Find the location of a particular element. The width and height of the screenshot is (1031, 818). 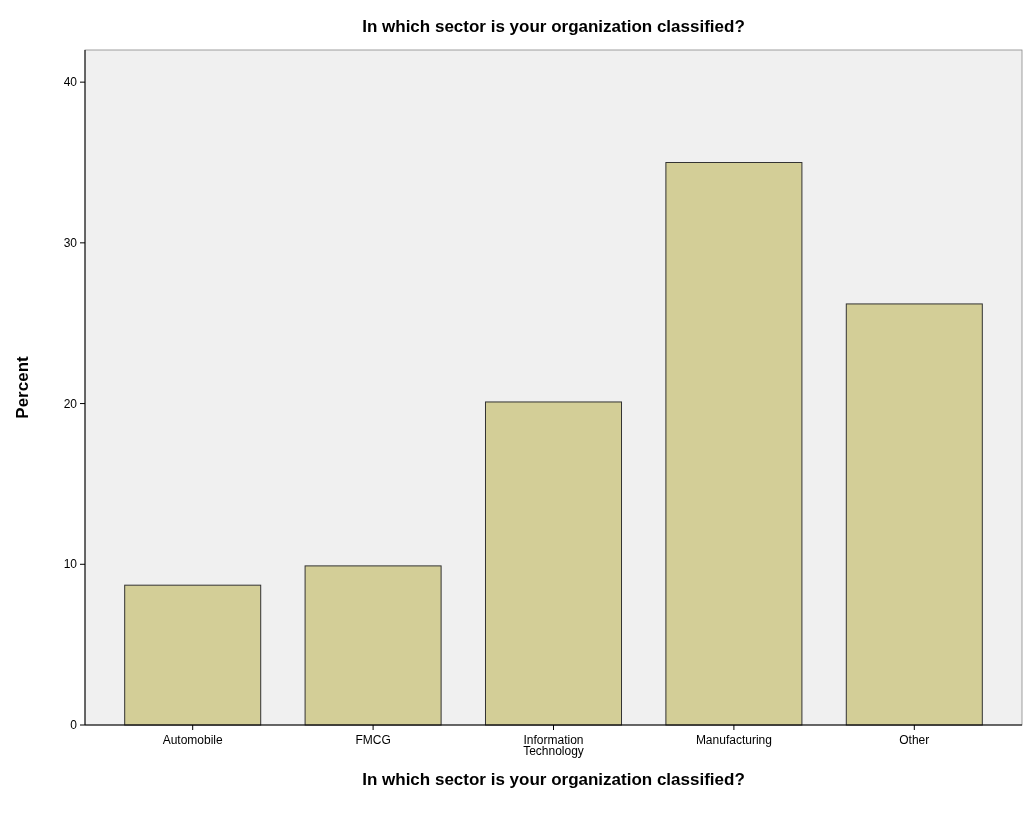

x-tick-label: Automobile is located at coordinates (193, 740).